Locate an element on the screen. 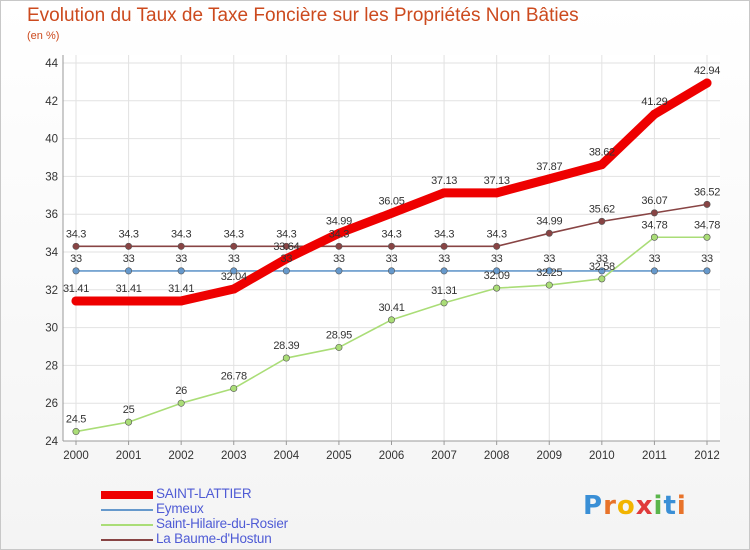 This screenshot has width=750, height=550. y-tick-label: 26 is located at coordinates (51, 404).